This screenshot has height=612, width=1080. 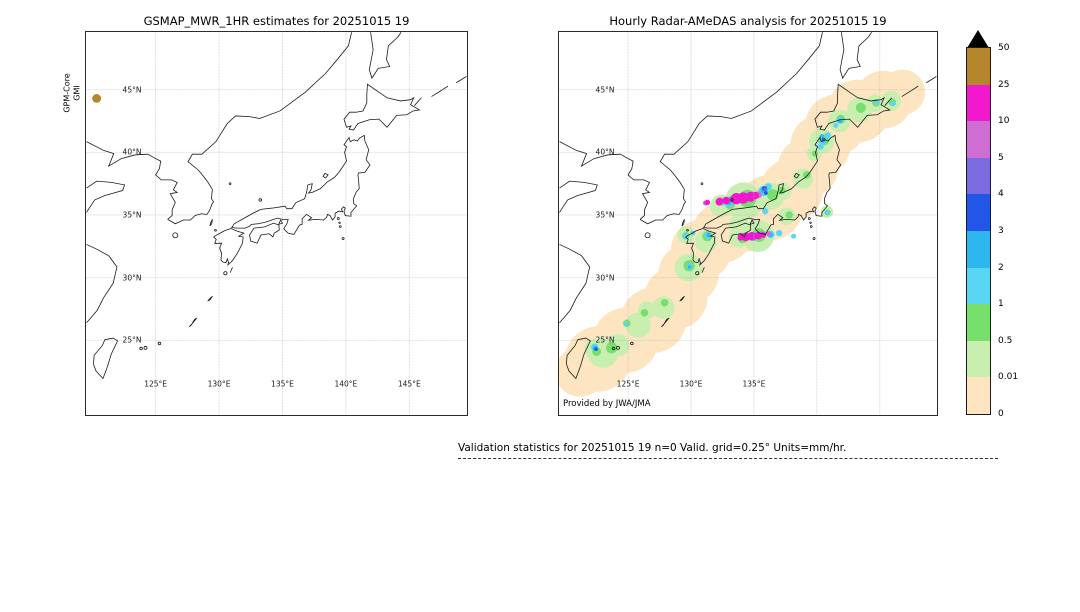 I want to click on colorbar-tick-label: 0, so click(x=1001, y=414).